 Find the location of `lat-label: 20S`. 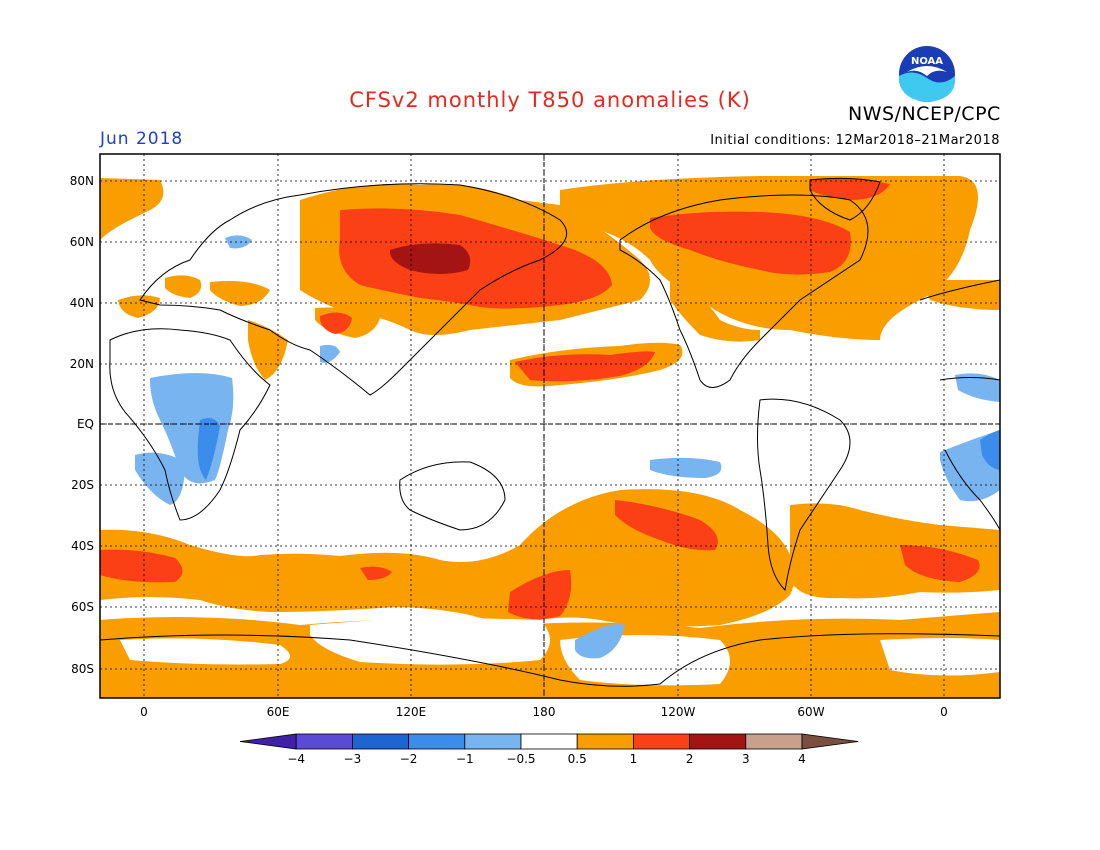

lat-label: 20S is located at coordinates (82, 485).